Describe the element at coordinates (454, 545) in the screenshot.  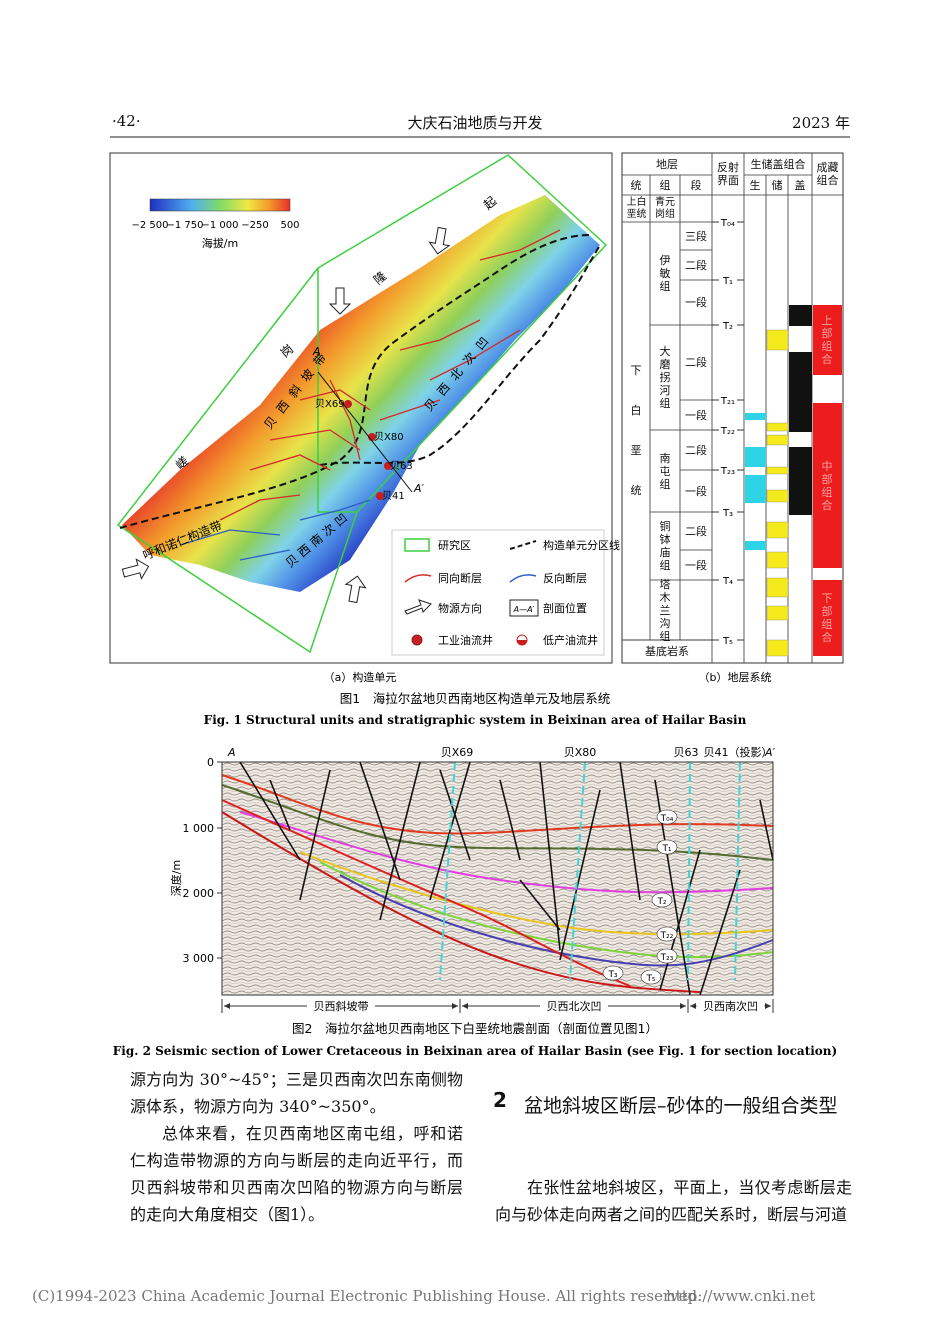
I see `legend-label: 研究区` at that location.